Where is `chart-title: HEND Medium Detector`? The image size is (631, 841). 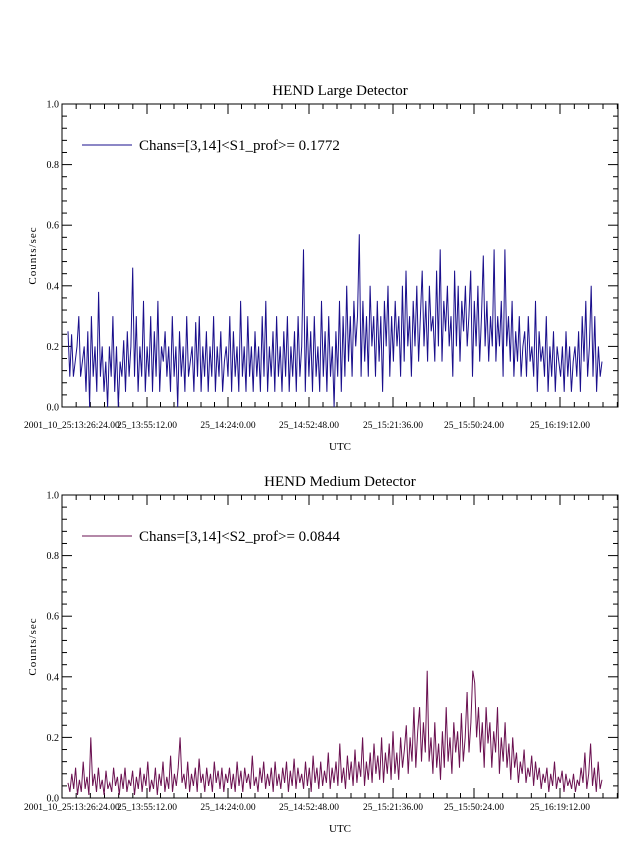 chart-title: HEND Medium Detector is located at coordinates (340, 482).